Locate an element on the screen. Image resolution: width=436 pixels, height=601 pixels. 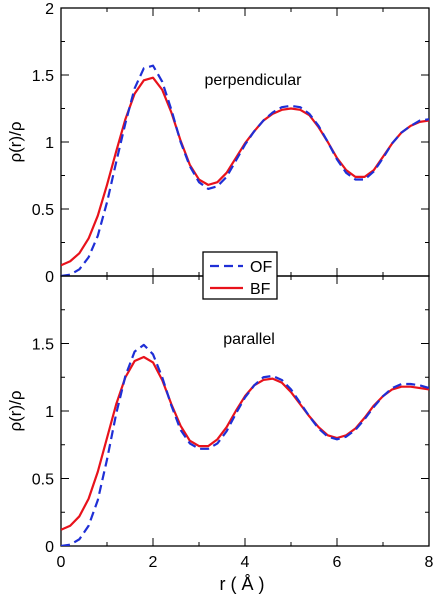
legend-box is located at coordinates (240, 275).